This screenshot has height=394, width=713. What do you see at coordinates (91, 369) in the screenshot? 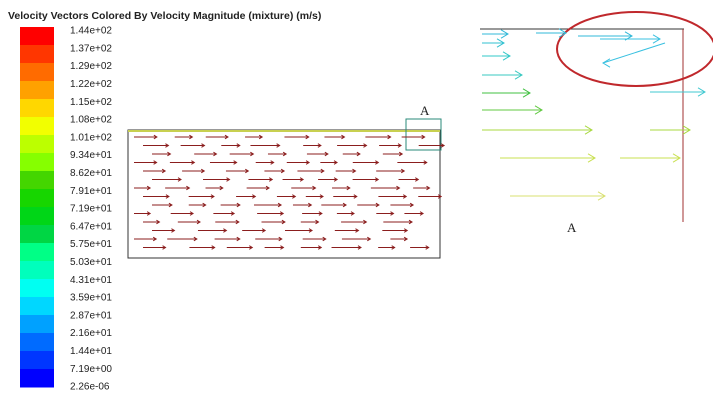
I see `colorbar-label: 7.19e+00` at bounding box center [91, 369].